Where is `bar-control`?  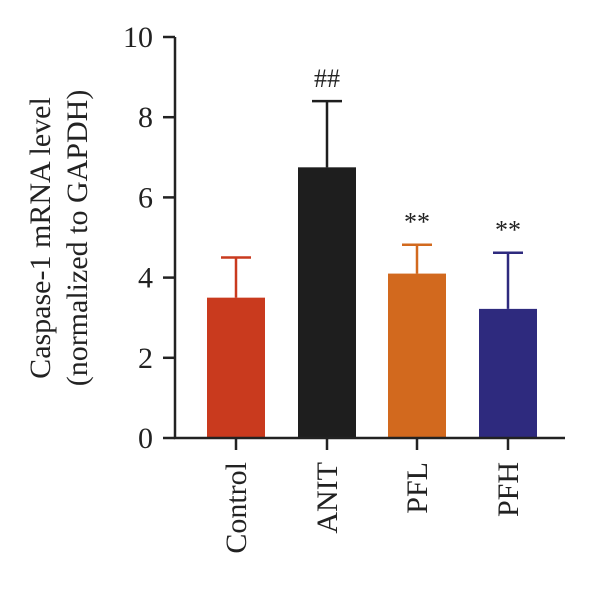
bar-control is located at coordinates (236, 367).